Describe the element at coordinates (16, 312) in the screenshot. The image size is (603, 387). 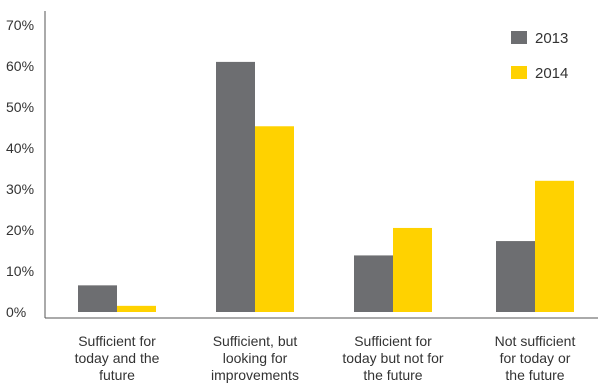
I see `y-tick-label: 0%` at that location.